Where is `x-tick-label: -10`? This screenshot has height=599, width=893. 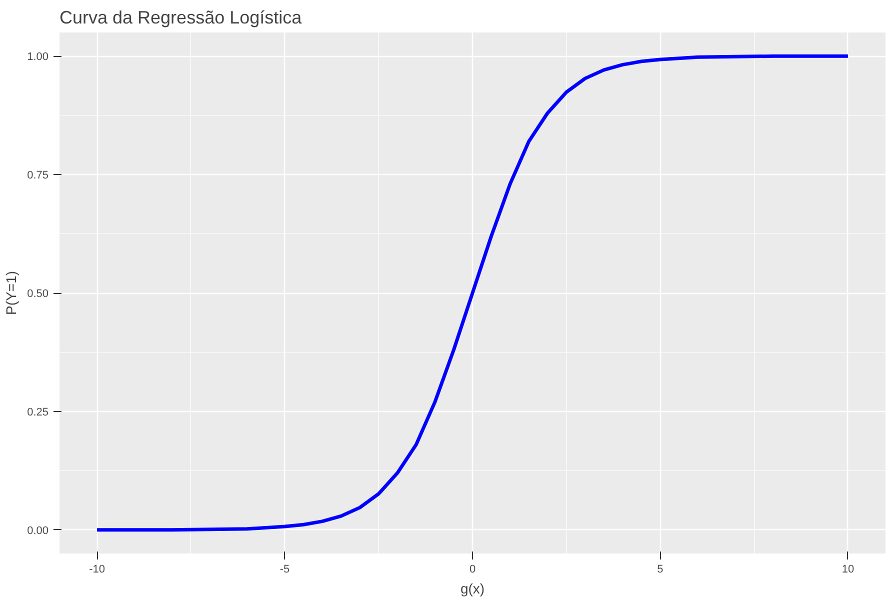 x-tick-label: -10 is located at coordinates (97, 570).